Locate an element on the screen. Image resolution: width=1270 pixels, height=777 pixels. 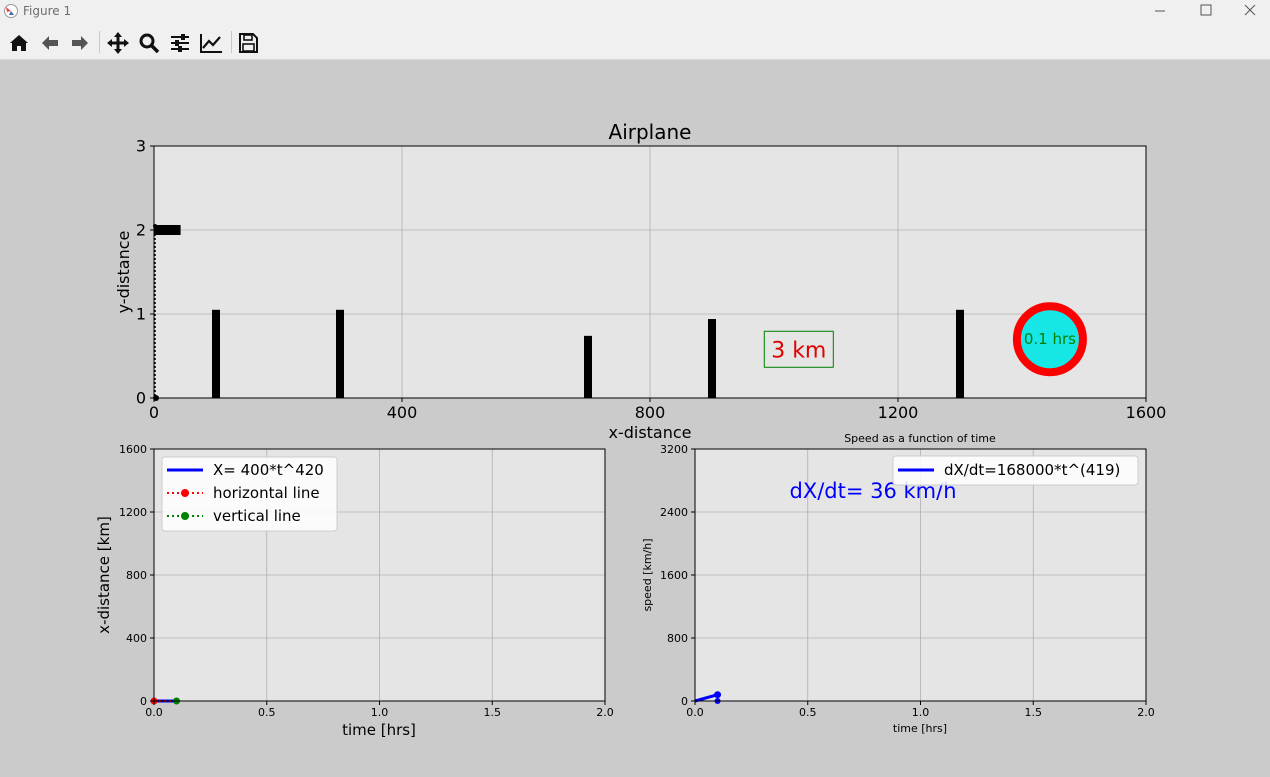
home-button is located at coordinates (19, 43).